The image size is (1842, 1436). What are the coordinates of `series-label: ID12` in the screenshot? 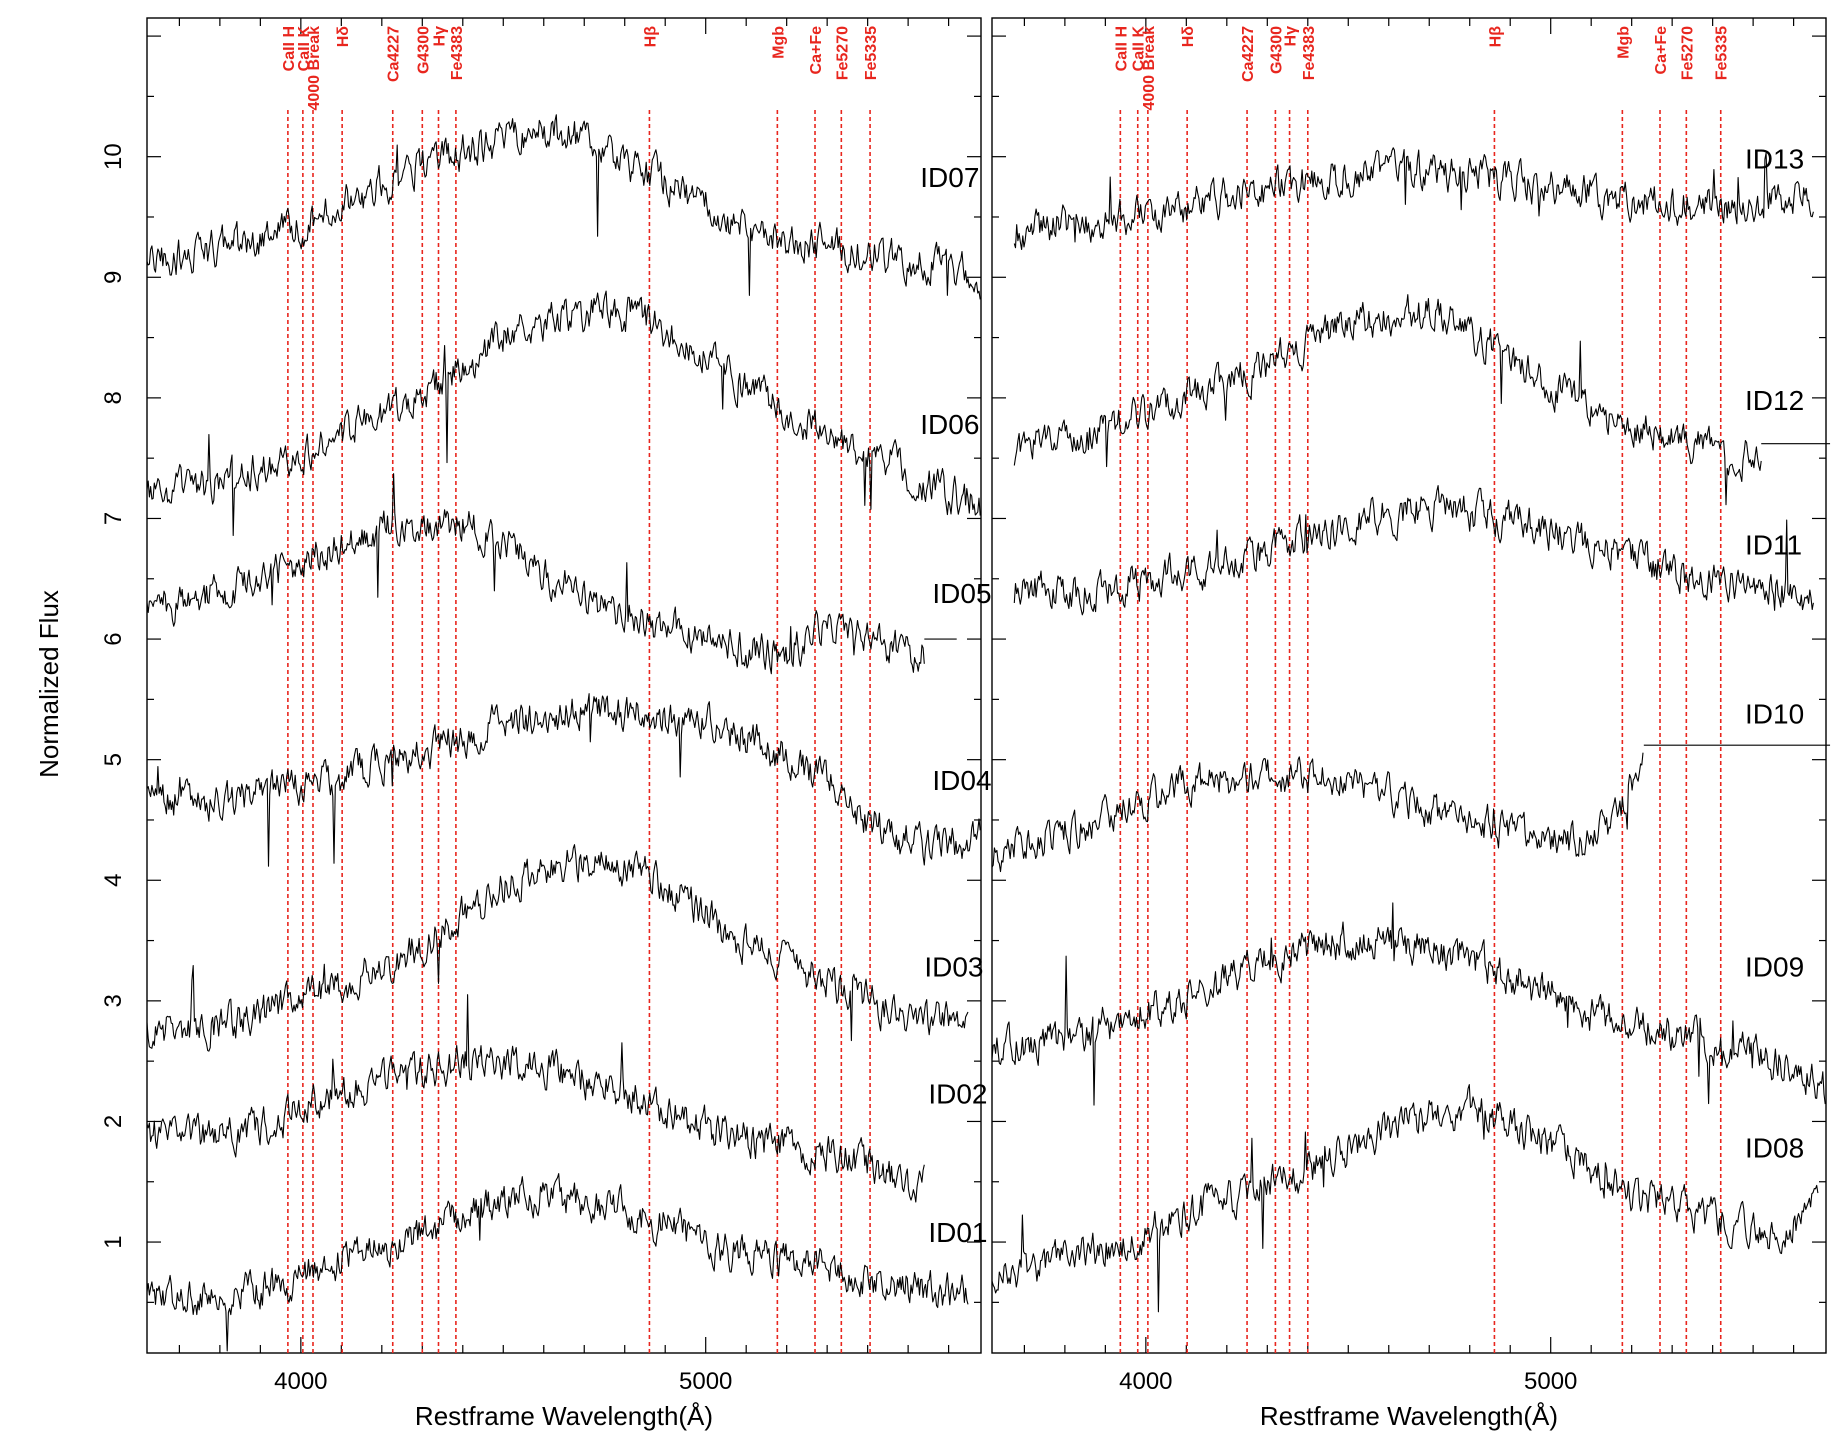 It's located at (1774, 400).